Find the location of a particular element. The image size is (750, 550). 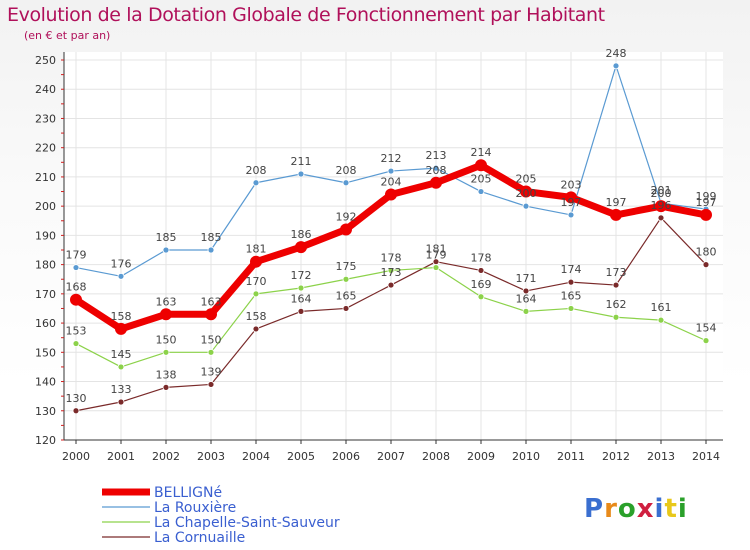

data-label: 196 is located at coordinates (661, 205).